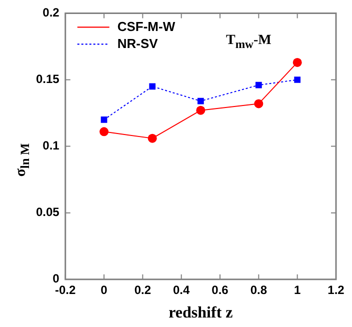 This screenshot has height=327, width=352. Describe the element at coordinates (200, 313) in the screenshot. I see `x-axis-title: redshift z` at that location.